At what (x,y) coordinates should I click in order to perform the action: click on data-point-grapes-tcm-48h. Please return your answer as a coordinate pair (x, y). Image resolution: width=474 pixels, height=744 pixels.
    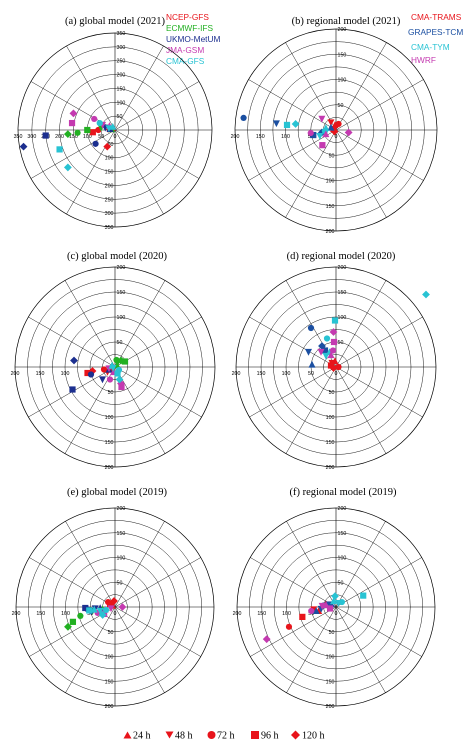
    Looking at the image, I should click on (308, 352).